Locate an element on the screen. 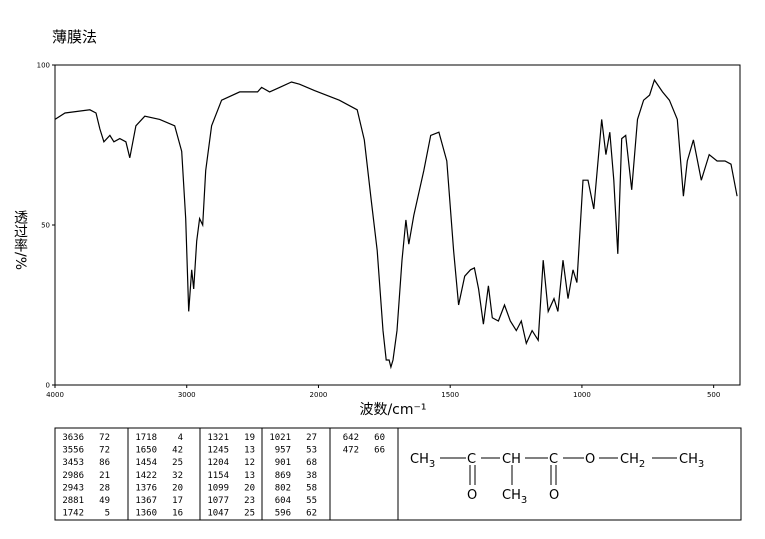 This screenshot has width=765, height=539. peak-wavenumber: 1360 is located at coordinates (146, 514).